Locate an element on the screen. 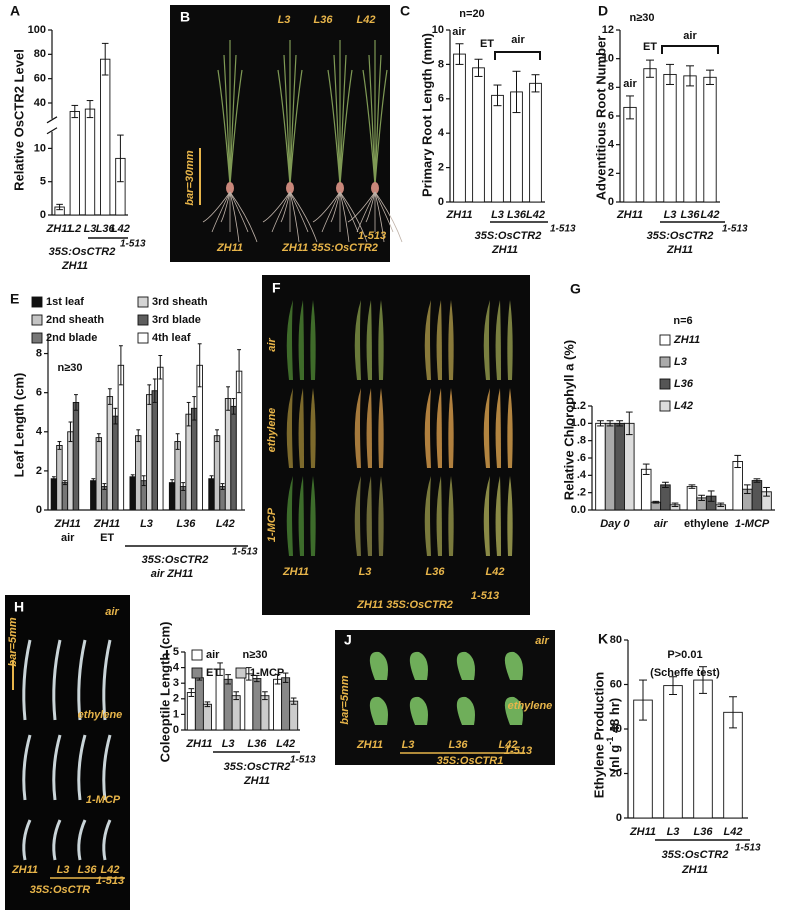  photo-label: ethylene is located at coordinates (100, 715).